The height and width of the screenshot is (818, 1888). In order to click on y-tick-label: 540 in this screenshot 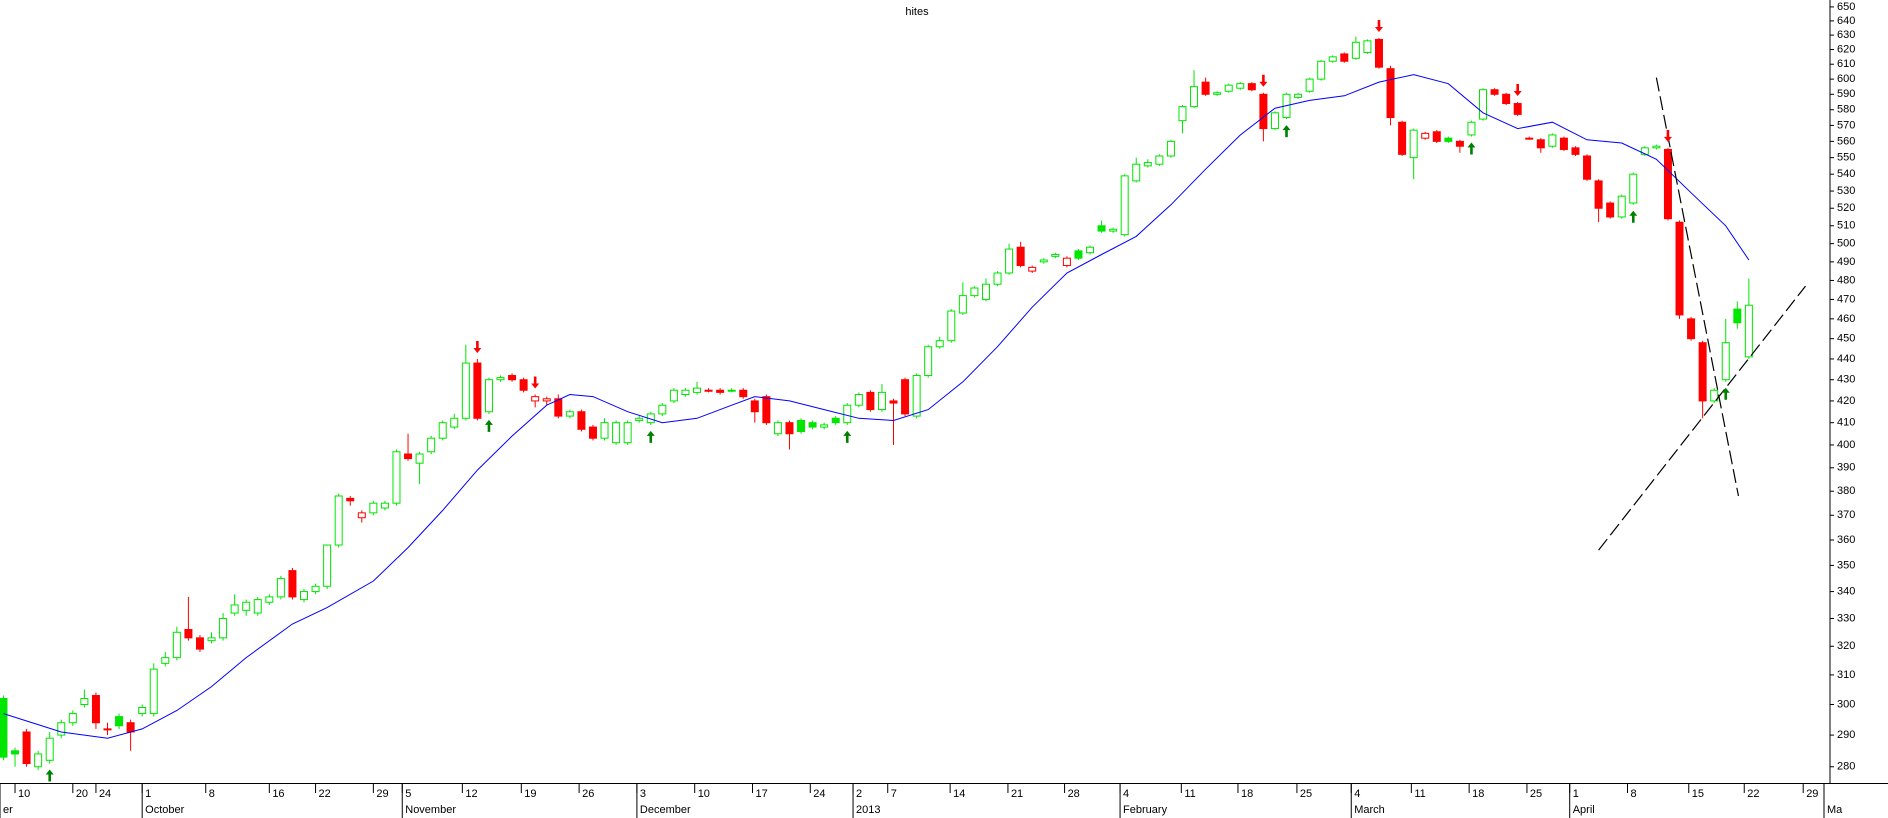, I will do `click(1846, 174)`.